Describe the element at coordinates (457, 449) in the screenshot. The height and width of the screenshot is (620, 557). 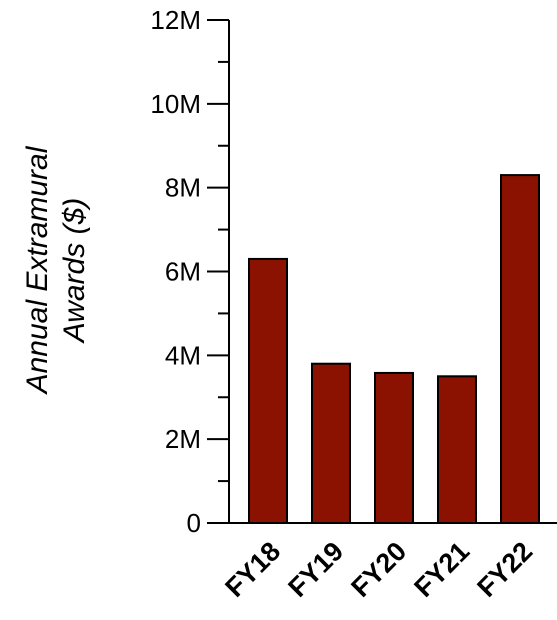
I see `bar-fy21` at that location.